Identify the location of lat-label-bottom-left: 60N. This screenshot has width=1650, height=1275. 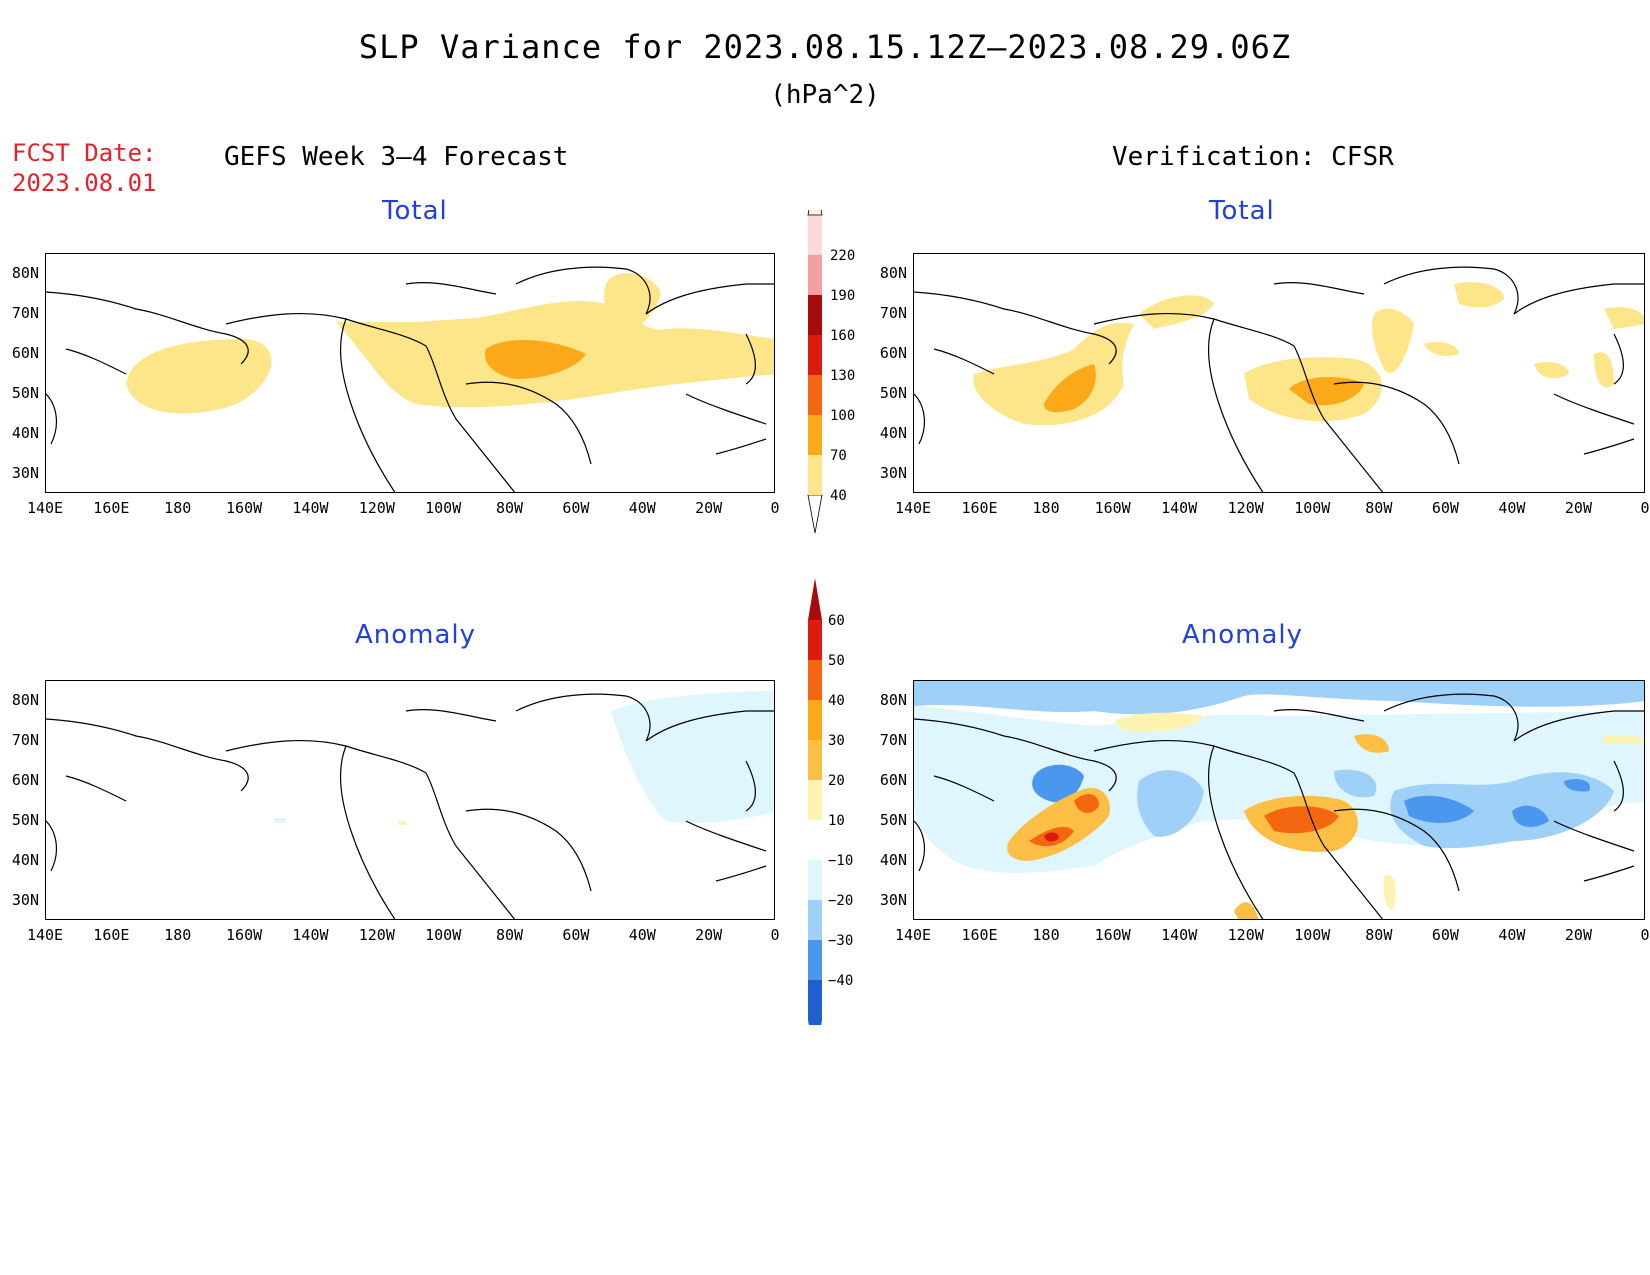
(25, 780).